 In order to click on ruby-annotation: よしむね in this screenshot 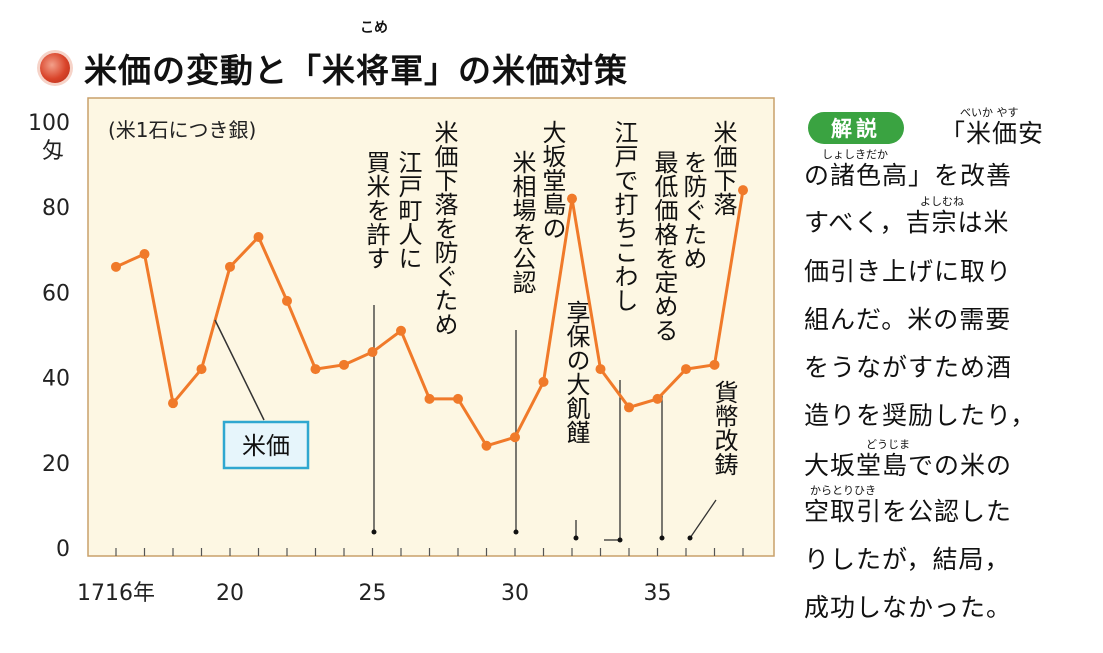, I will do `click(942, 201)`.